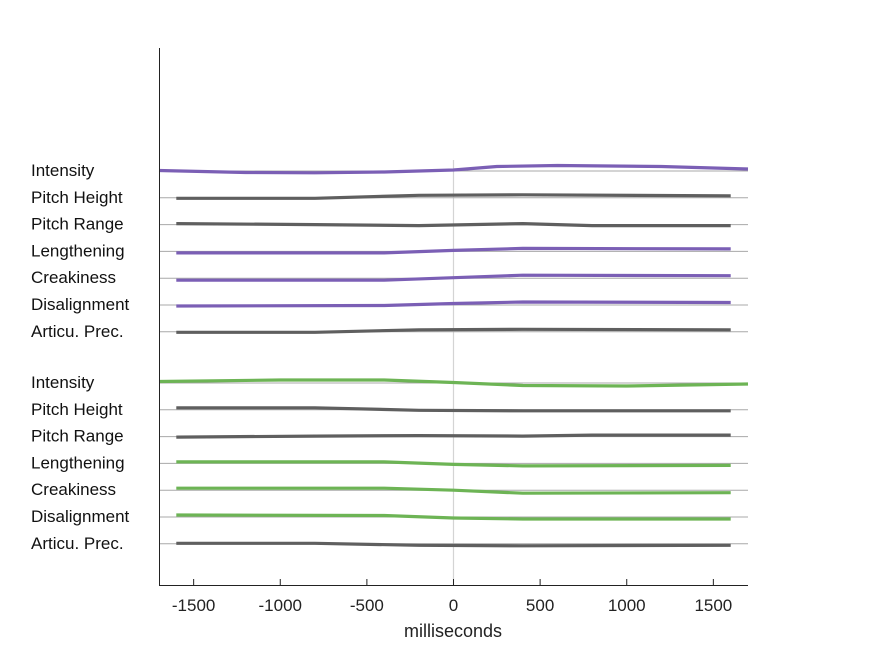 This screenshot has width=875, height=656. Describe the element at coordinates (193, 605) in the screenshot. I see `x-tick-label: -1500` at that location.